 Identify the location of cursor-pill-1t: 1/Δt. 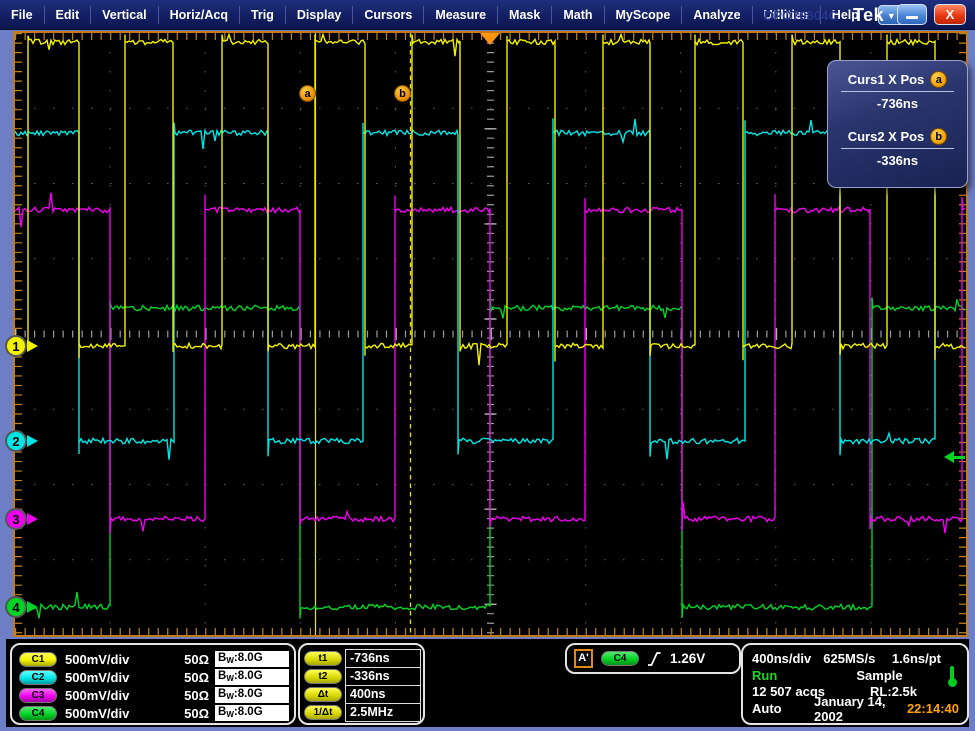
(323, 712).